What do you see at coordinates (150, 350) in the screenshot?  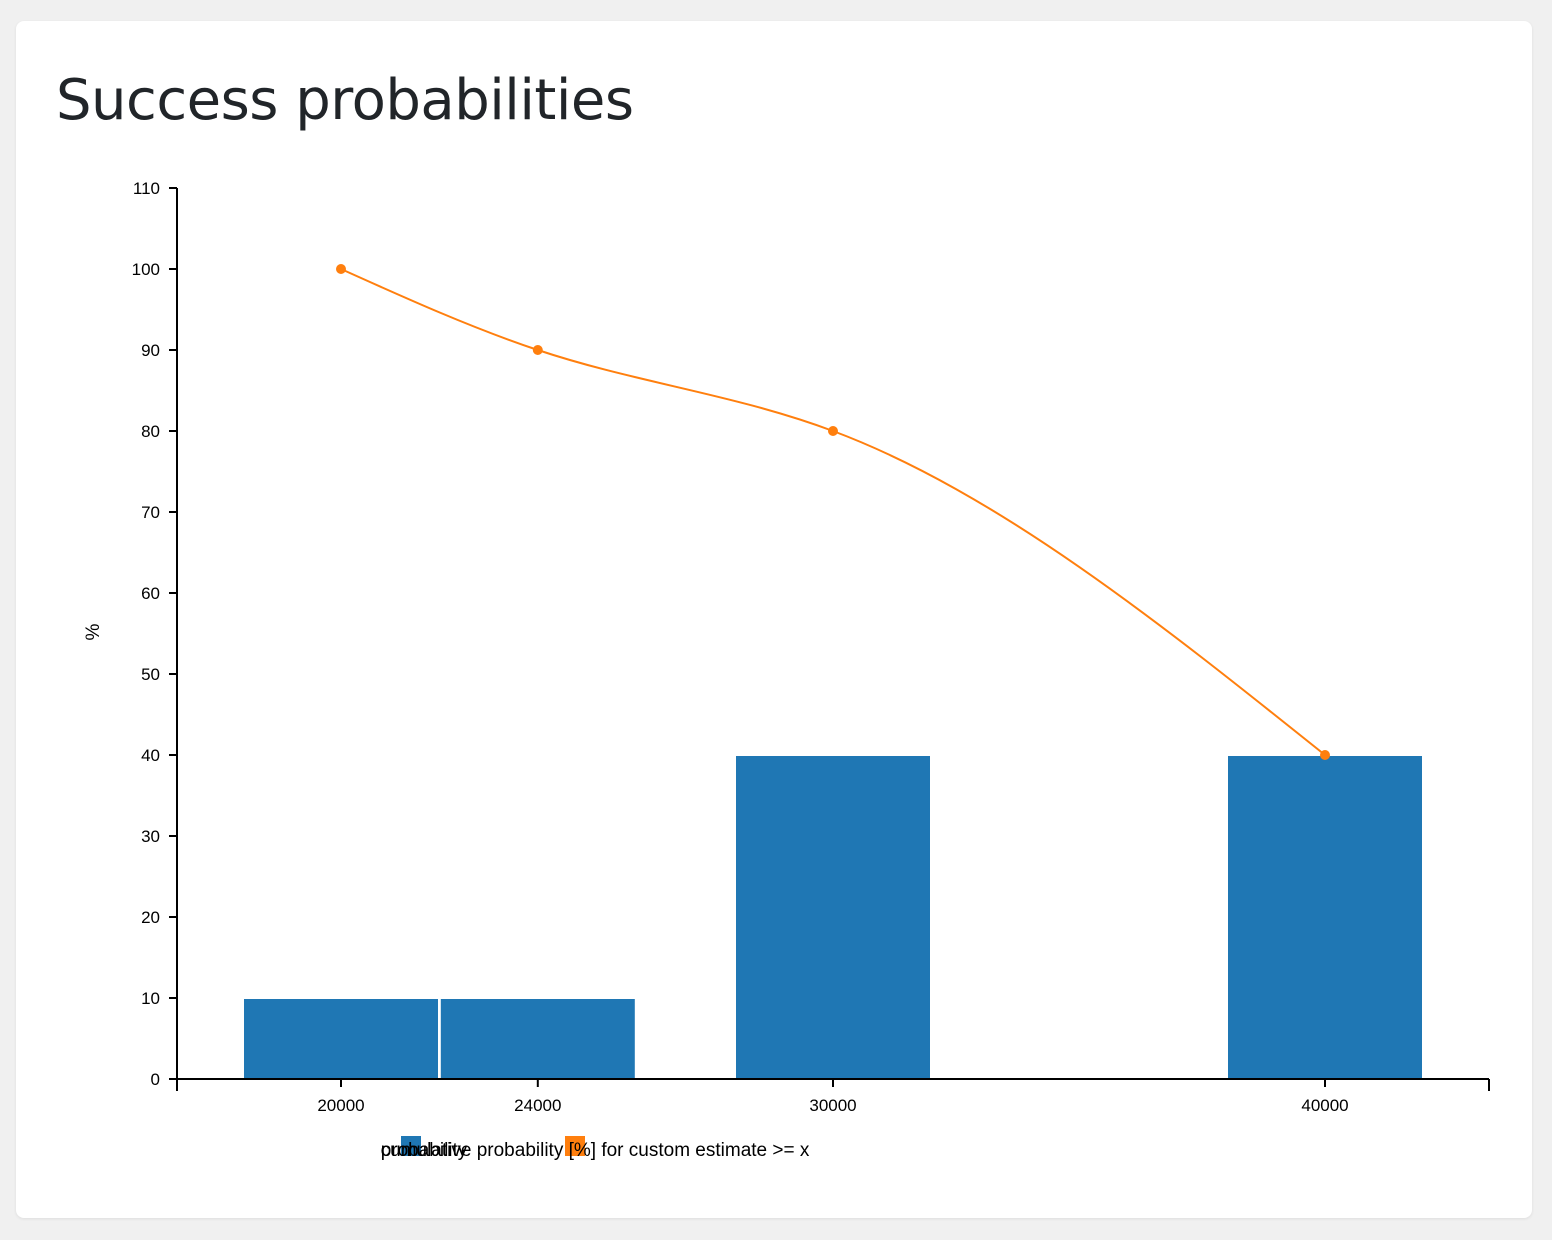 I see `y-tick-label: 90` at bounding box center [150, 350].